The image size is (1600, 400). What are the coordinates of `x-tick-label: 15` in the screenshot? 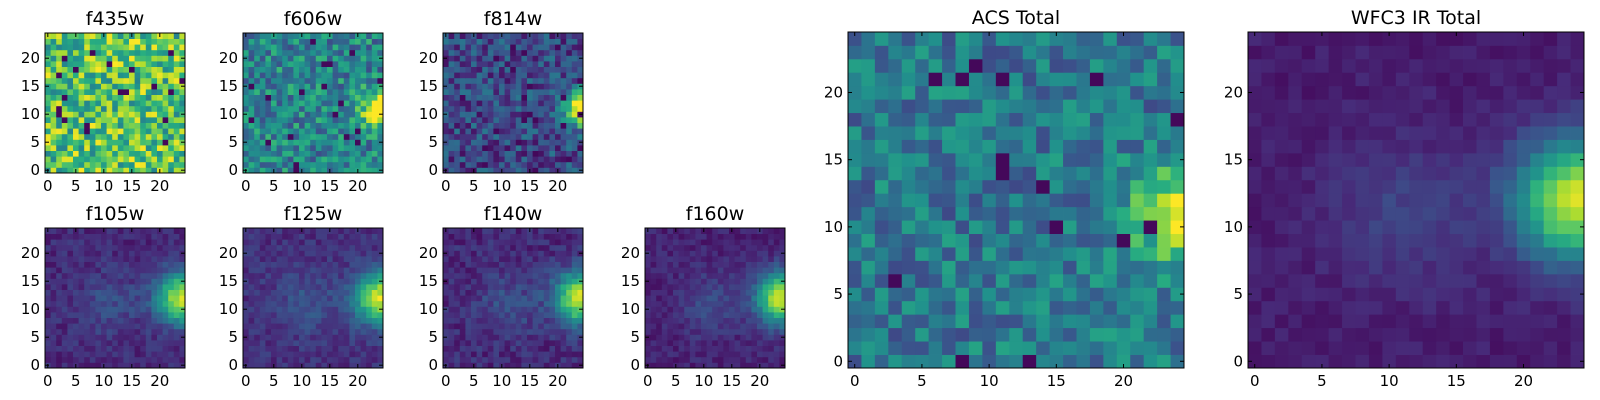 It's located at (329, 381).